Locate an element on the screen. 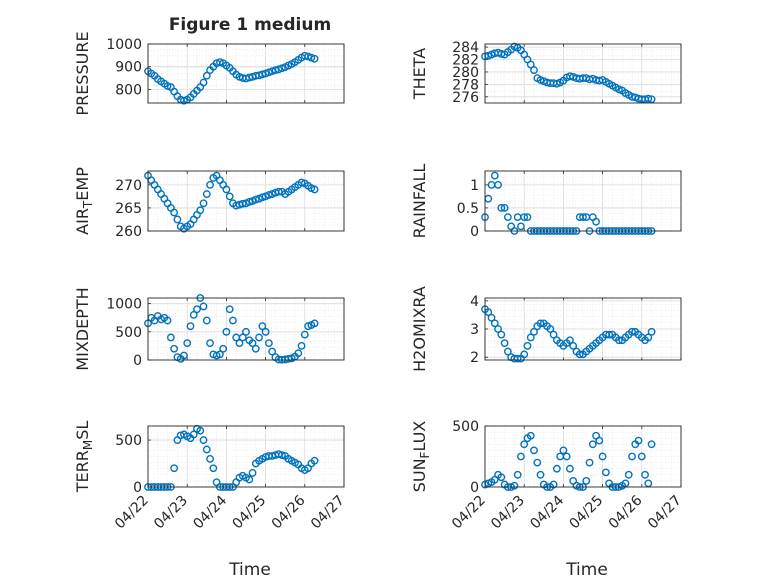 The height and width of the screenshot is (583, 778). y-tick-label: 276 is located at coordinates (465, 98).